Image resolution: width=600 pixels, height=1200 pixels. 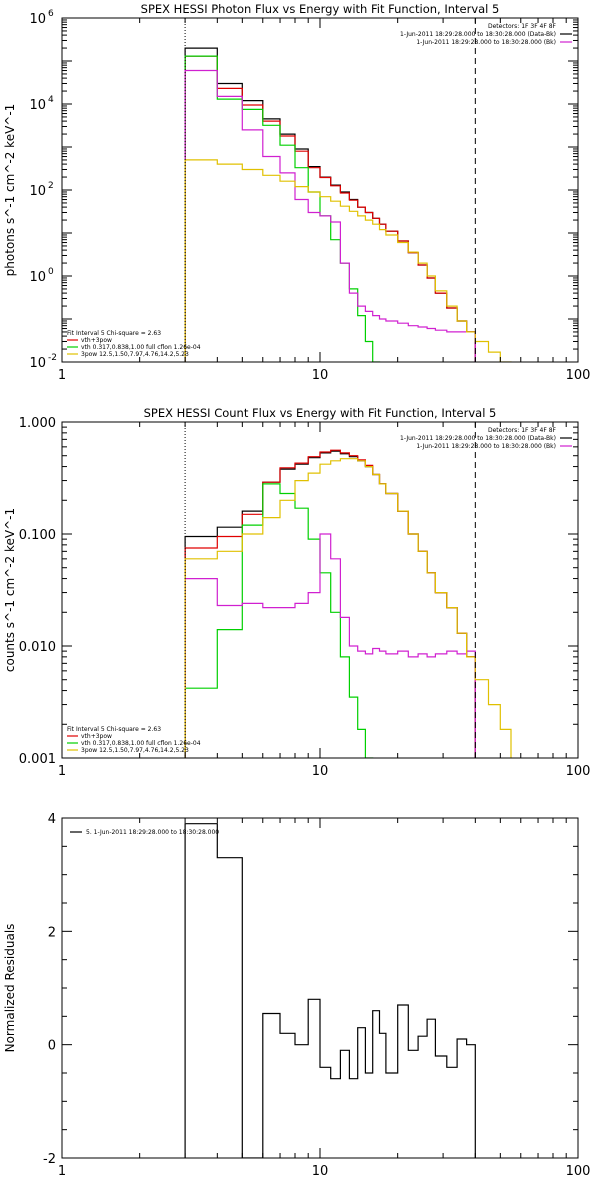 I want to click on y-axis-label: counts s^-1 cm^-2 keV^-1, so click(x=10, y=590).